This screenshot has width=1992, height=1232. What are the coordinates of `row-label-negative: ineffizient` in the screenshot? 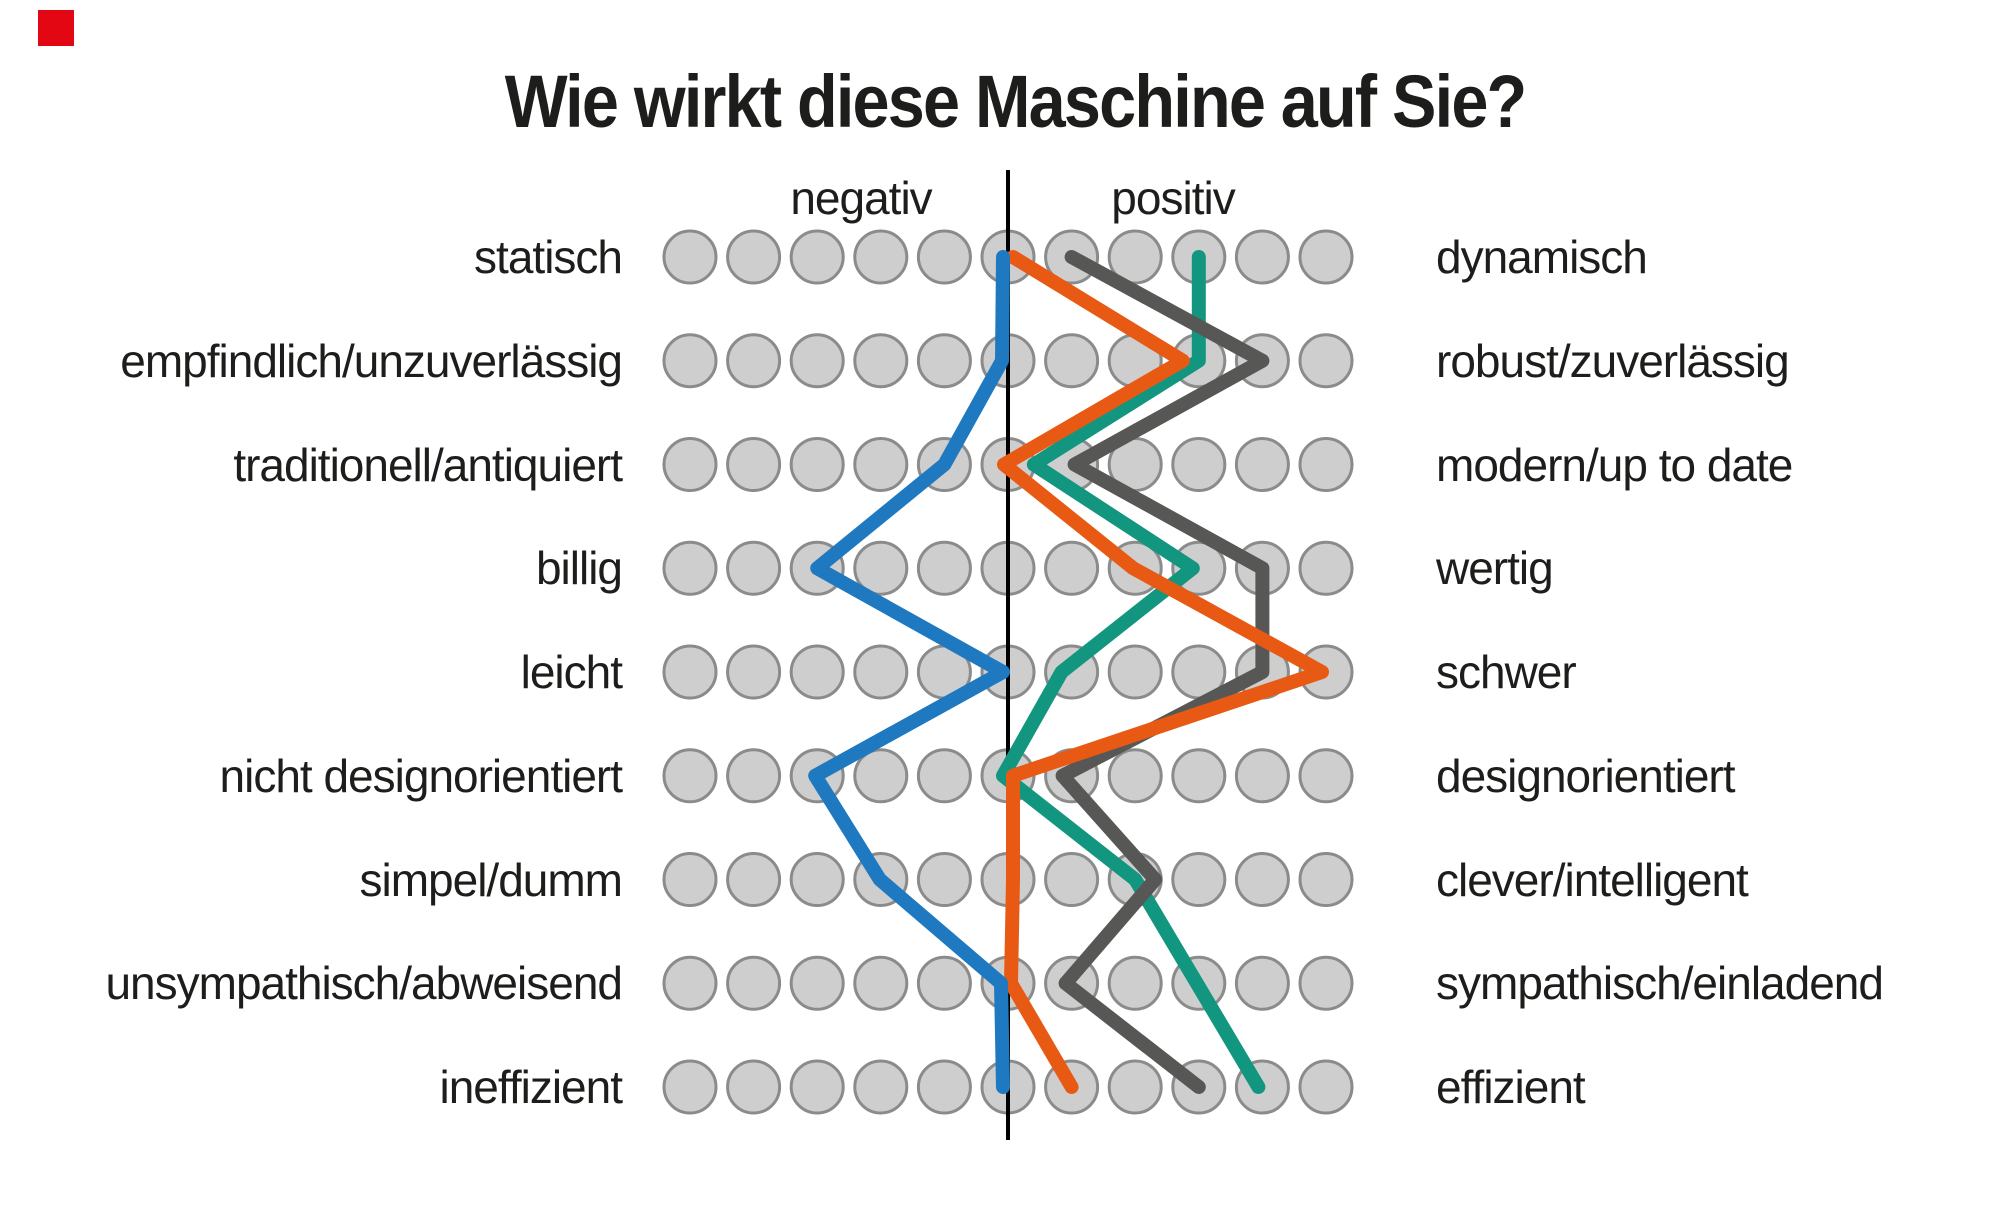 It's located at (531, 1087).